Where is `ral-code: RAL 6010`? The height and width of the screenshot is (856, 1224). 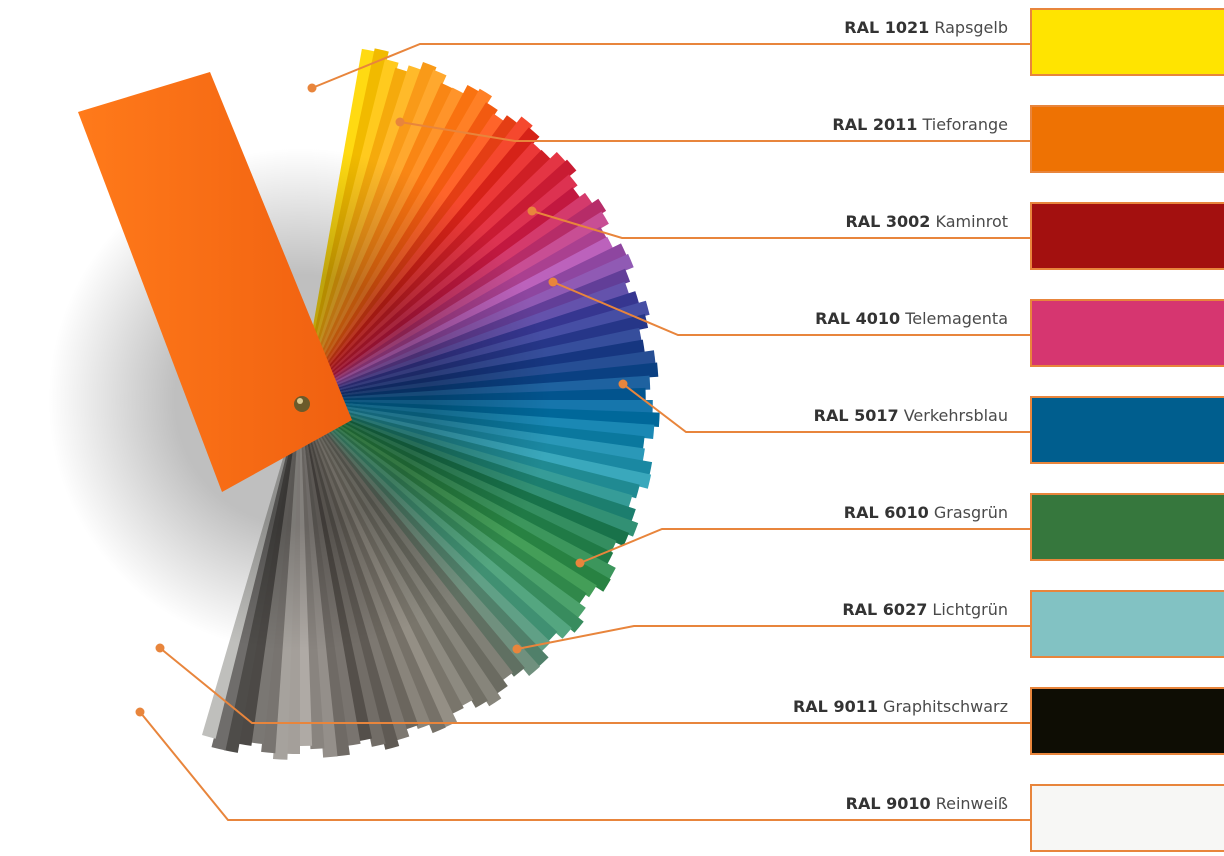 ral-code: RAL 6010 is located at coordinates (886, 512).